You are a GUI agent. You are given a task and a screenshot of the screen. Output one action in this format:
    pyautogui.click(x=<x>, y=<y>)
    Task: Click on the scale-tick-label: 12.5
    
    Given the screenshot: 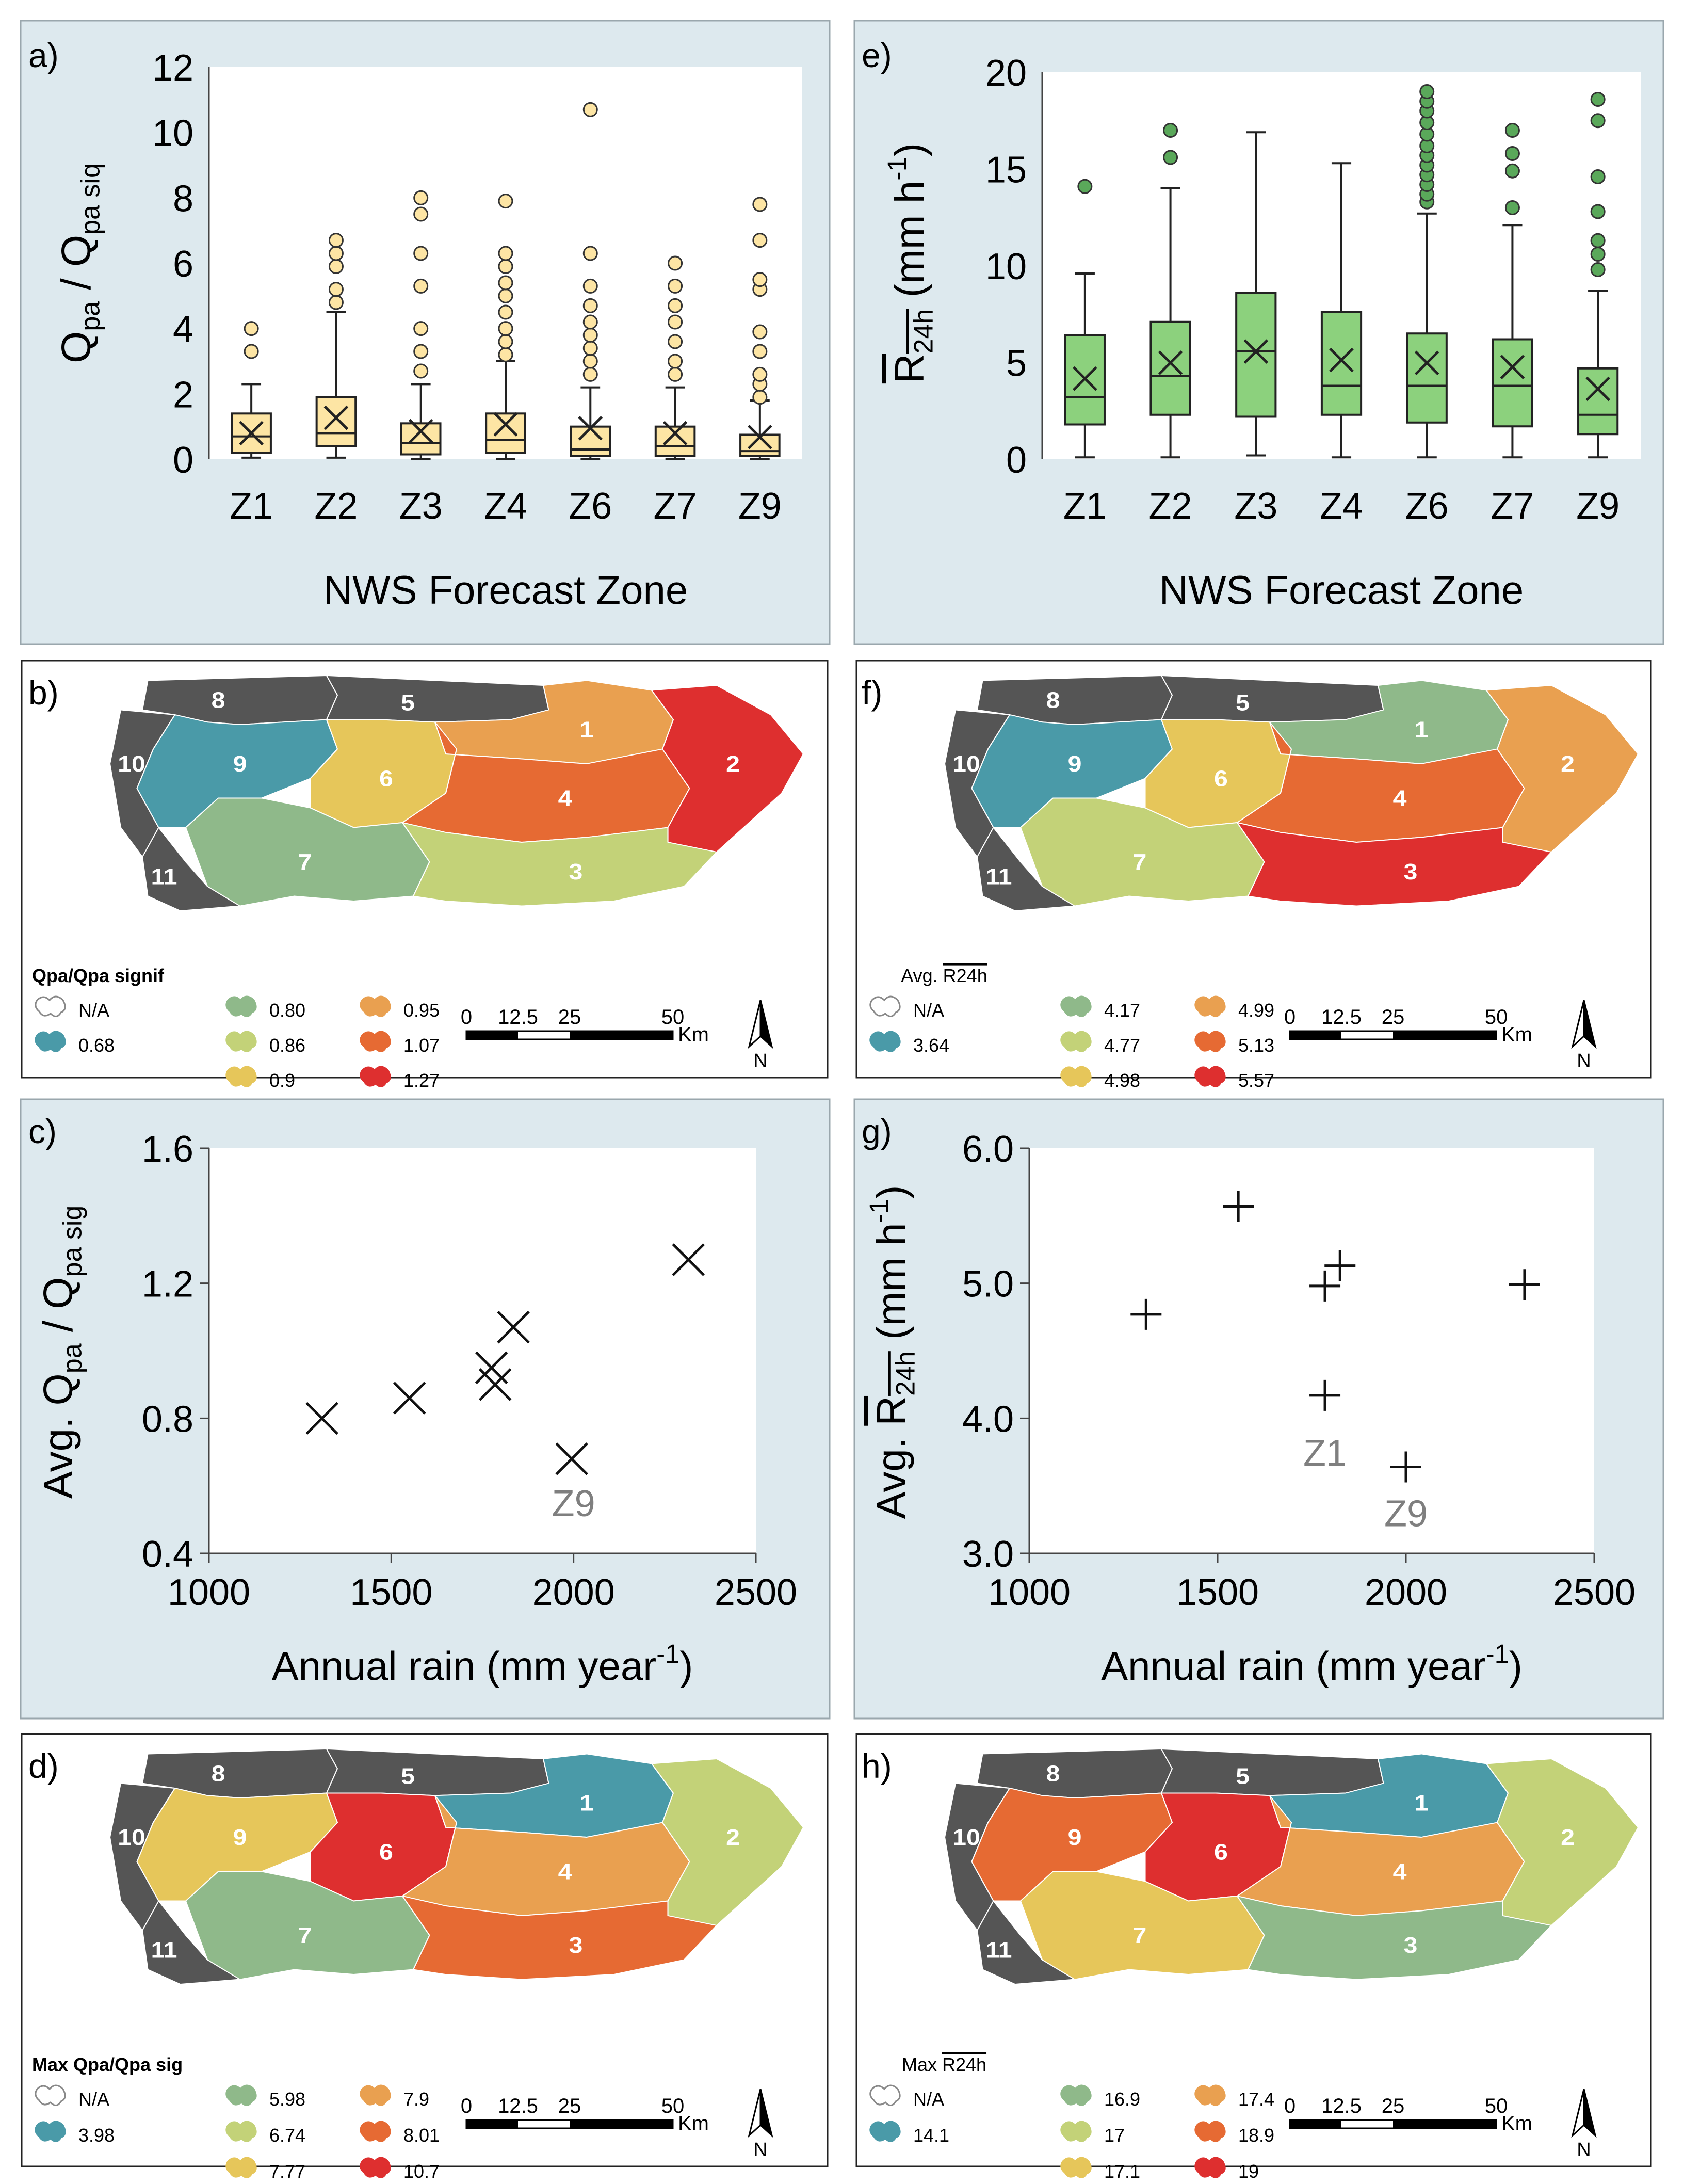 What is the action you would take?
    pyautogui.click(x=1342, y=2106)
    